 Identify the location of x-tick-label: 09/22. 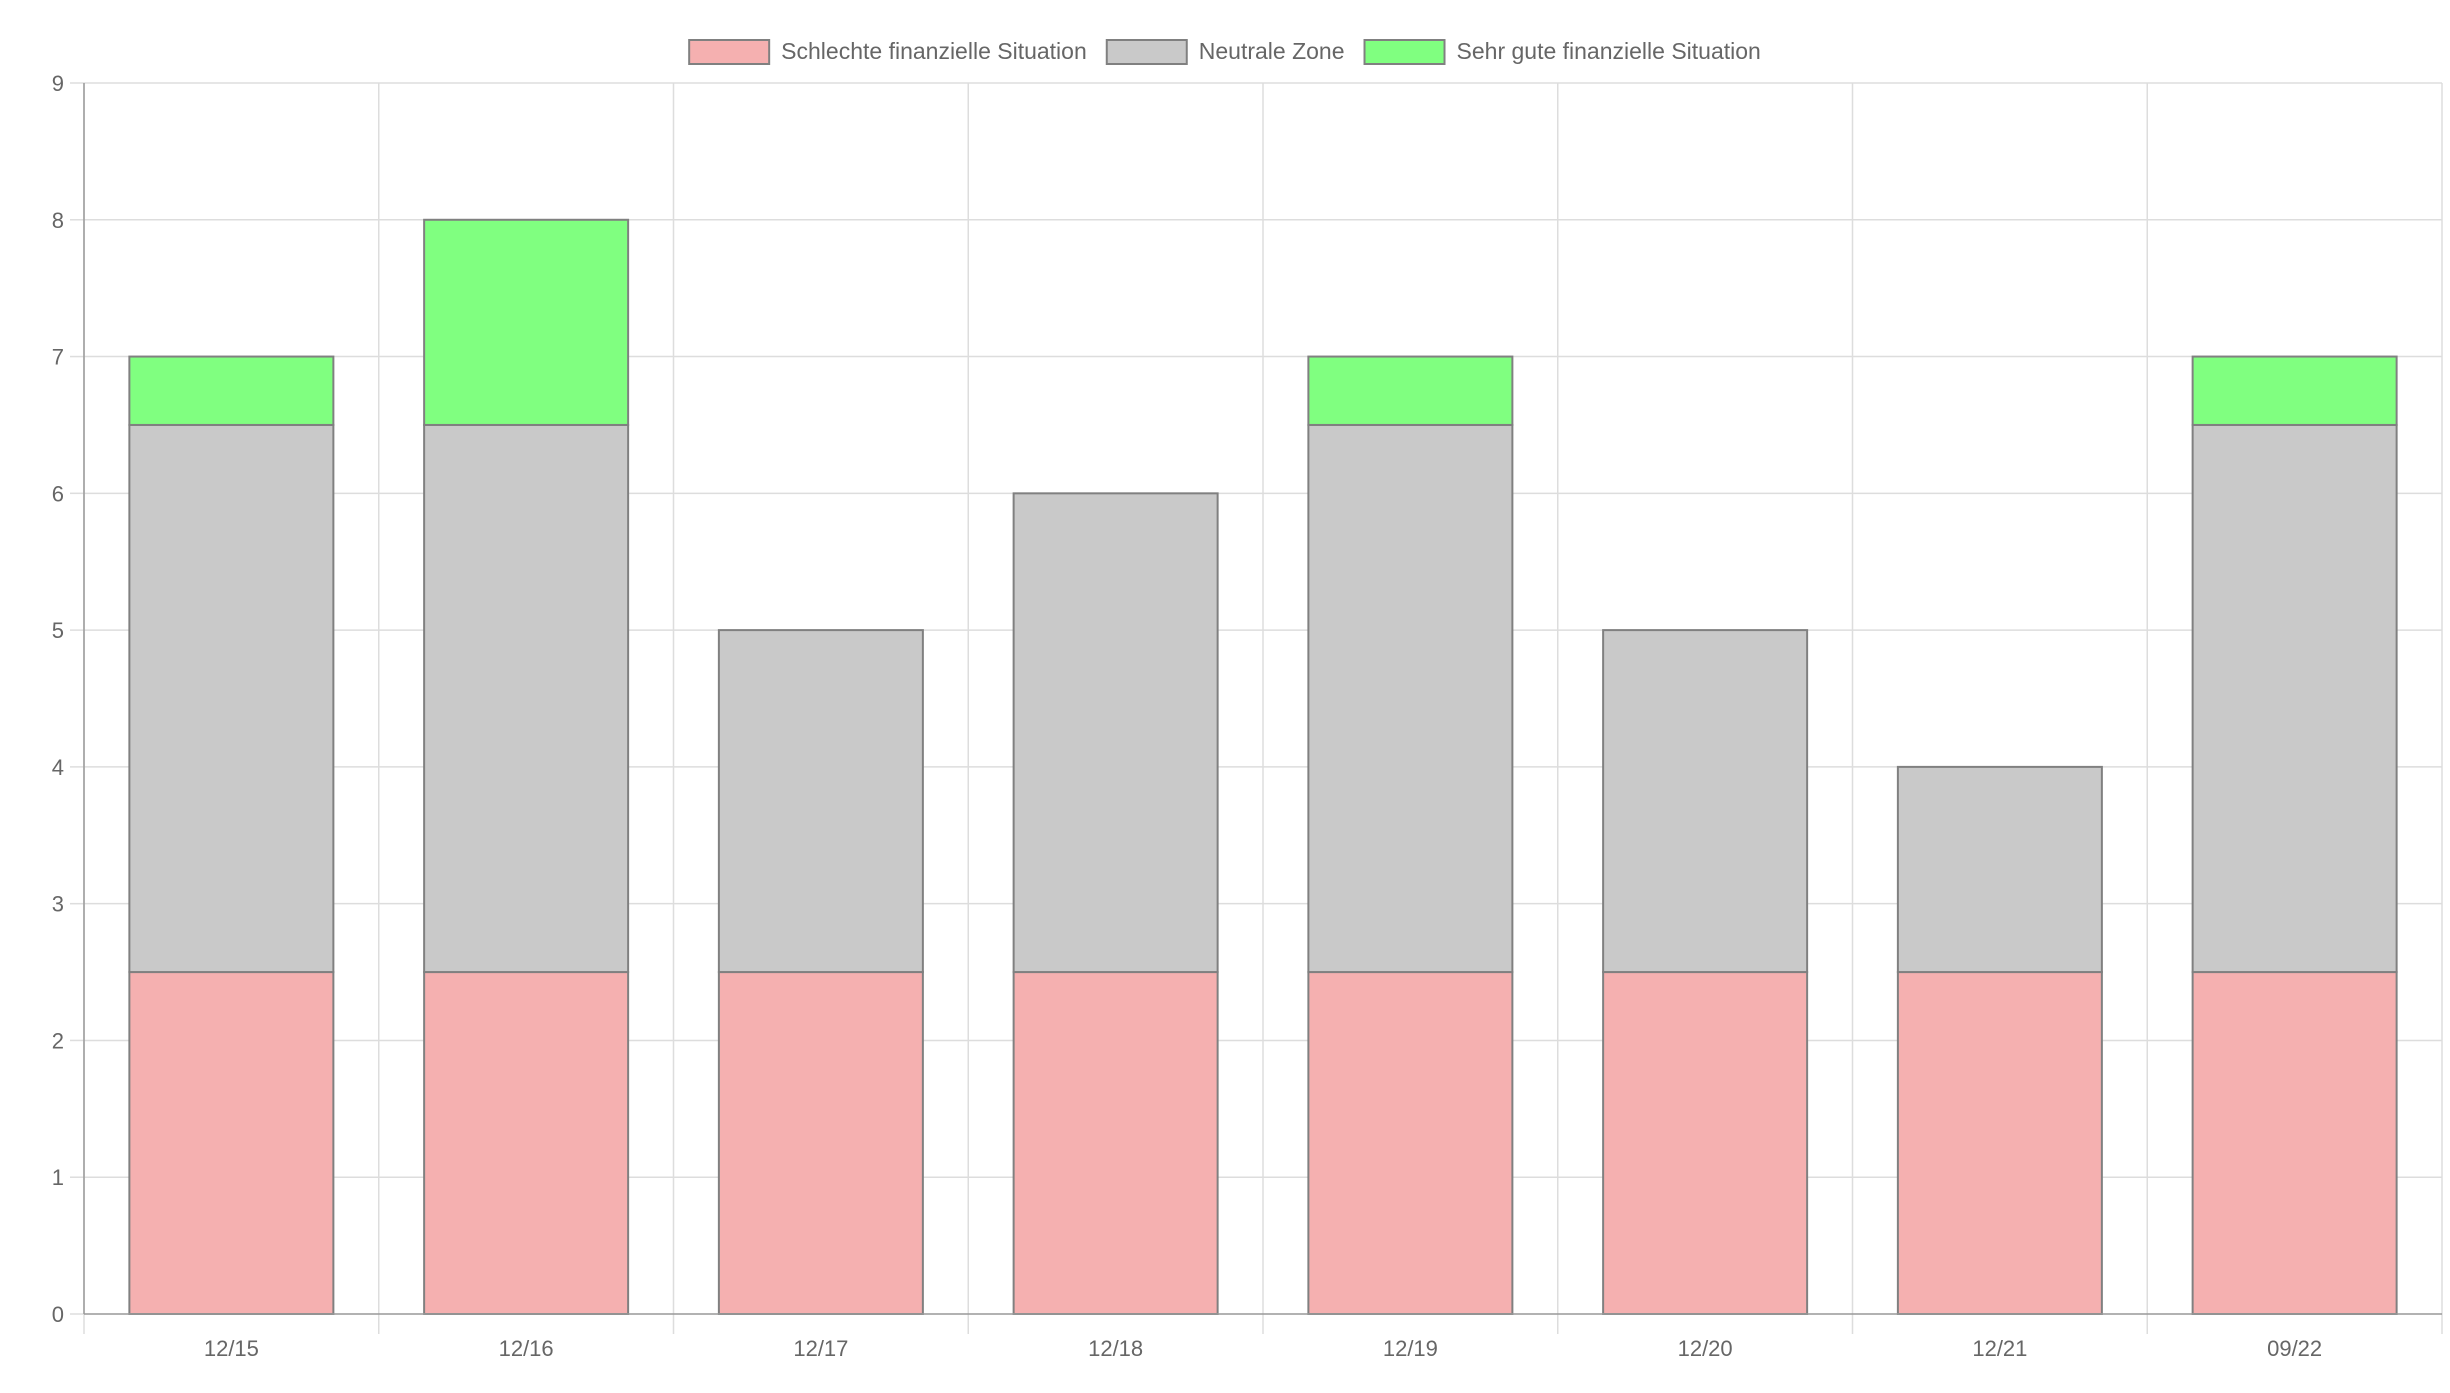
(2294, 1348).